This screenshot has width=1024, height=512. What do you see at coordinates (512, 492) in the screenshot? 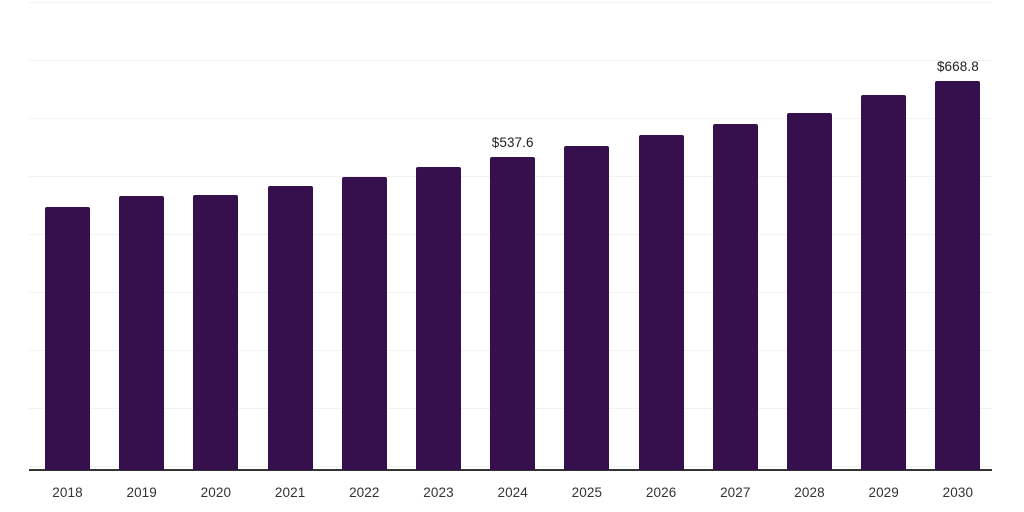
I see `x-tick-label-2024: 2024` at bounding box center [512, 492].